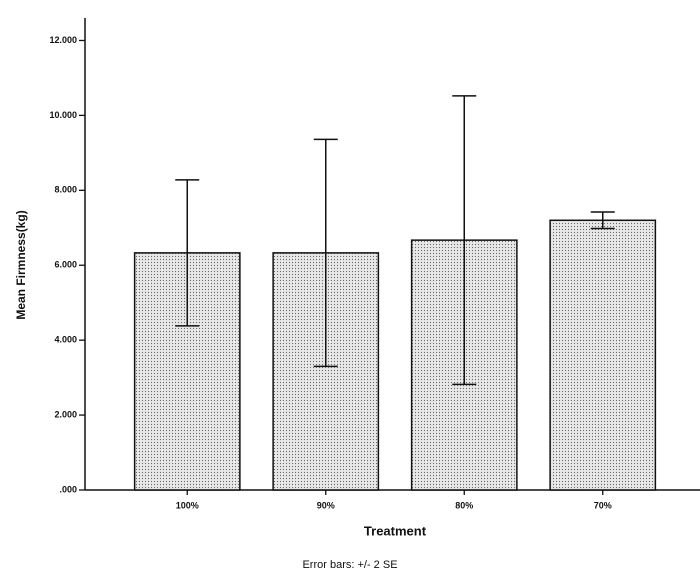  Describe the element at coordinates (603, 505) in the screenshot. I see `x-tick-label: 70%` at that location.